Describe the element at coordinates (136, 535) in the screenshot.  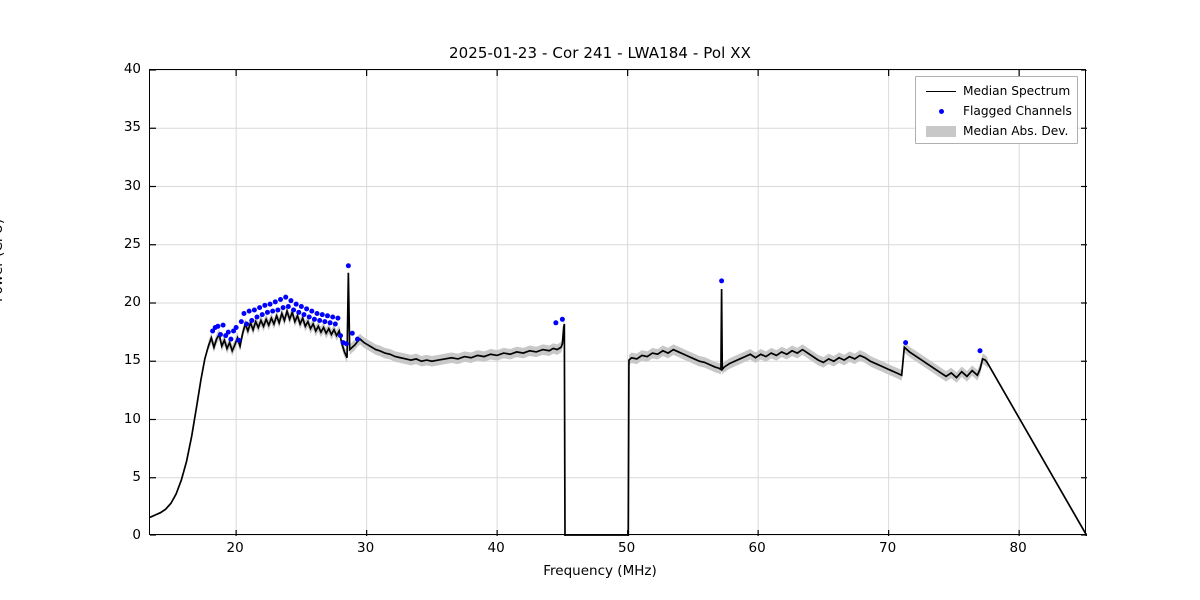
I see `y-tick-label: 0` at that location.